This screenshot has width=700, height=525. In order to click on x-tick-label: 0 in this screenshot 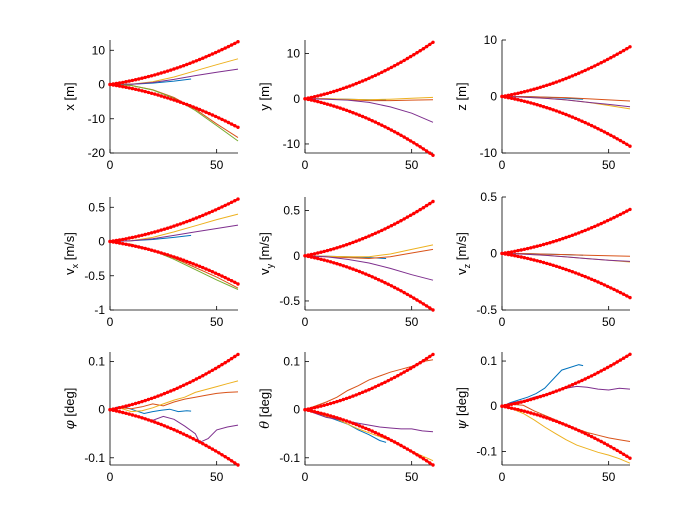, I will do `click(110, 165)`.